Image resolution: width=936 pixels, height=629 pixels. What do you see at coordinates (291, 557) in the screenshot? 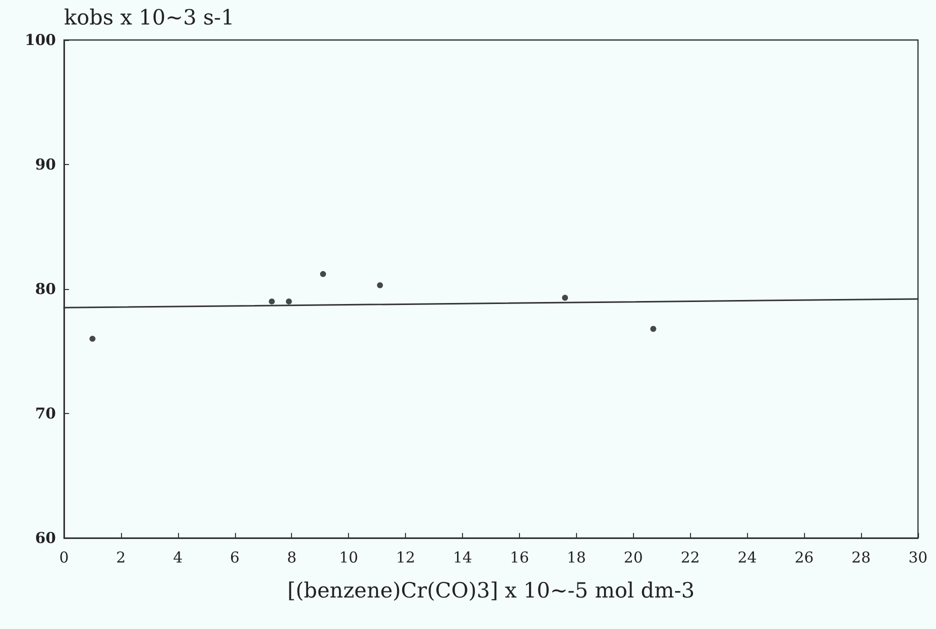
I see `x-tick-label: 8` at bounding box center [291, 557].